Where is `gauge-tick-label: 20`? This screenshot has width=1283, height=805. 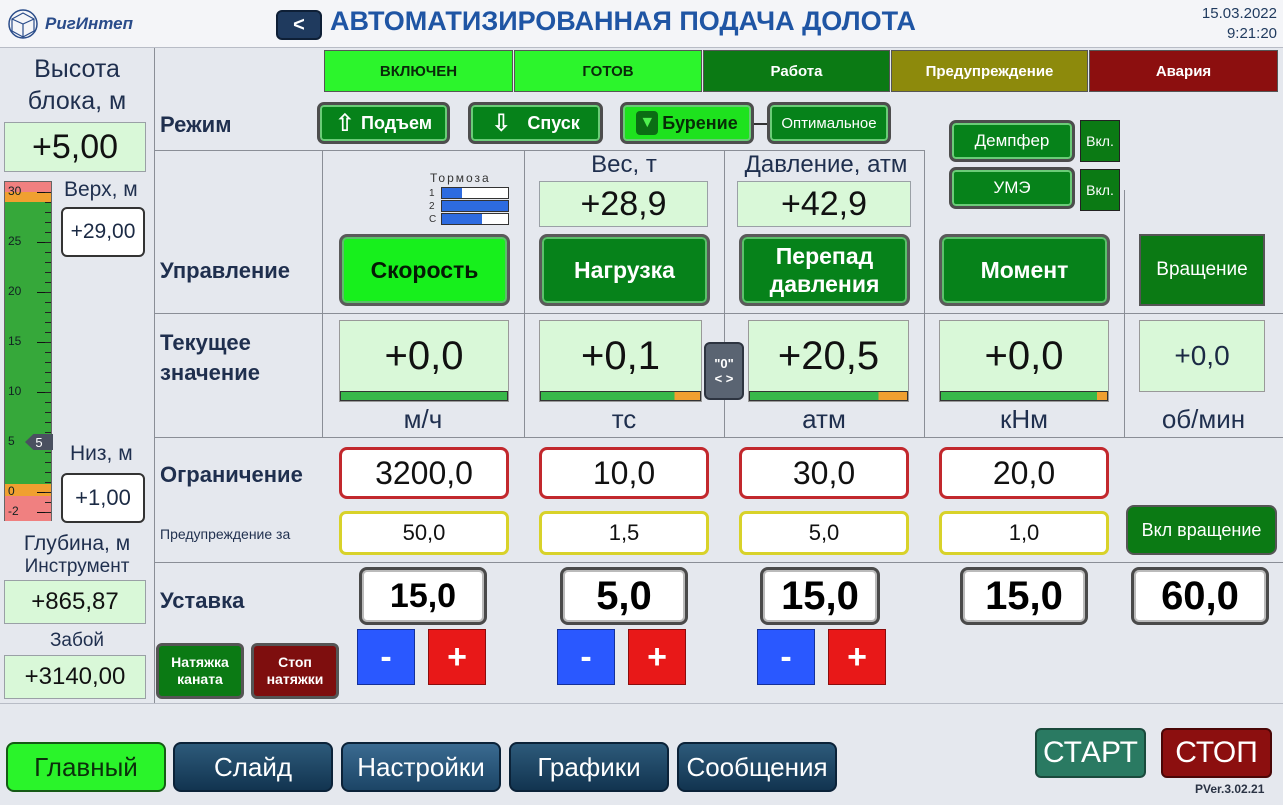 gauge-tick-label: 20 is located at coordinates (15, 291).